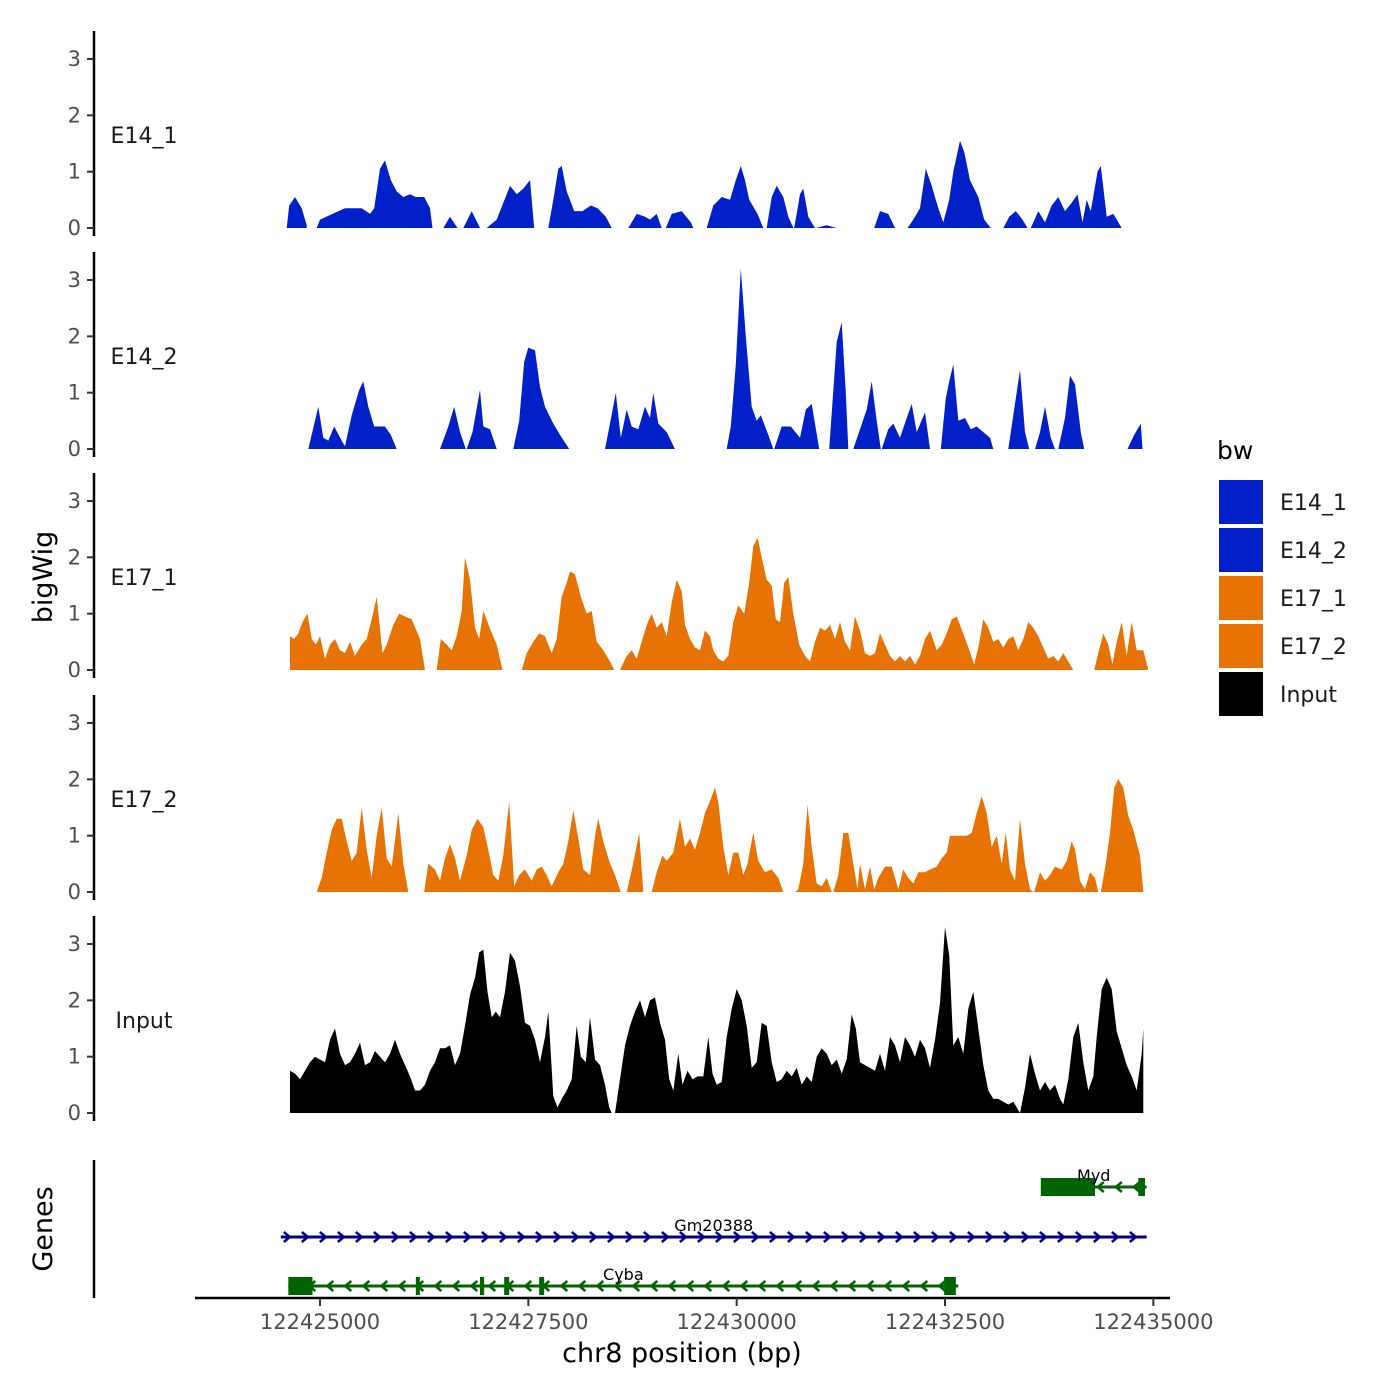 The width and height of the screenshot is (1400, 1400). Describe the element at coordinates (682, 1353) in the screenshot. I see `x-axis-title: chr8 position (bp)` at that location.